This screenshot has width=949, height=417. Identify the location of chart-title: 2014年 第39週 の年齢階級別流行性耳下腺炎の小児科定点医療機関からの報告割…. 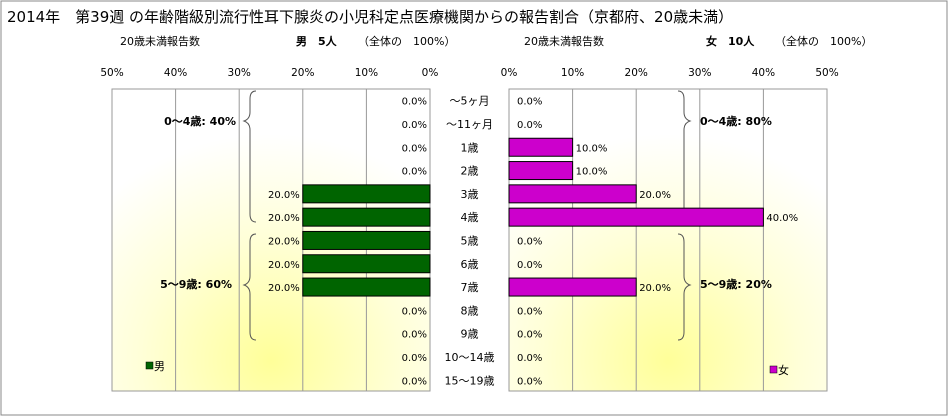
(370, 17).